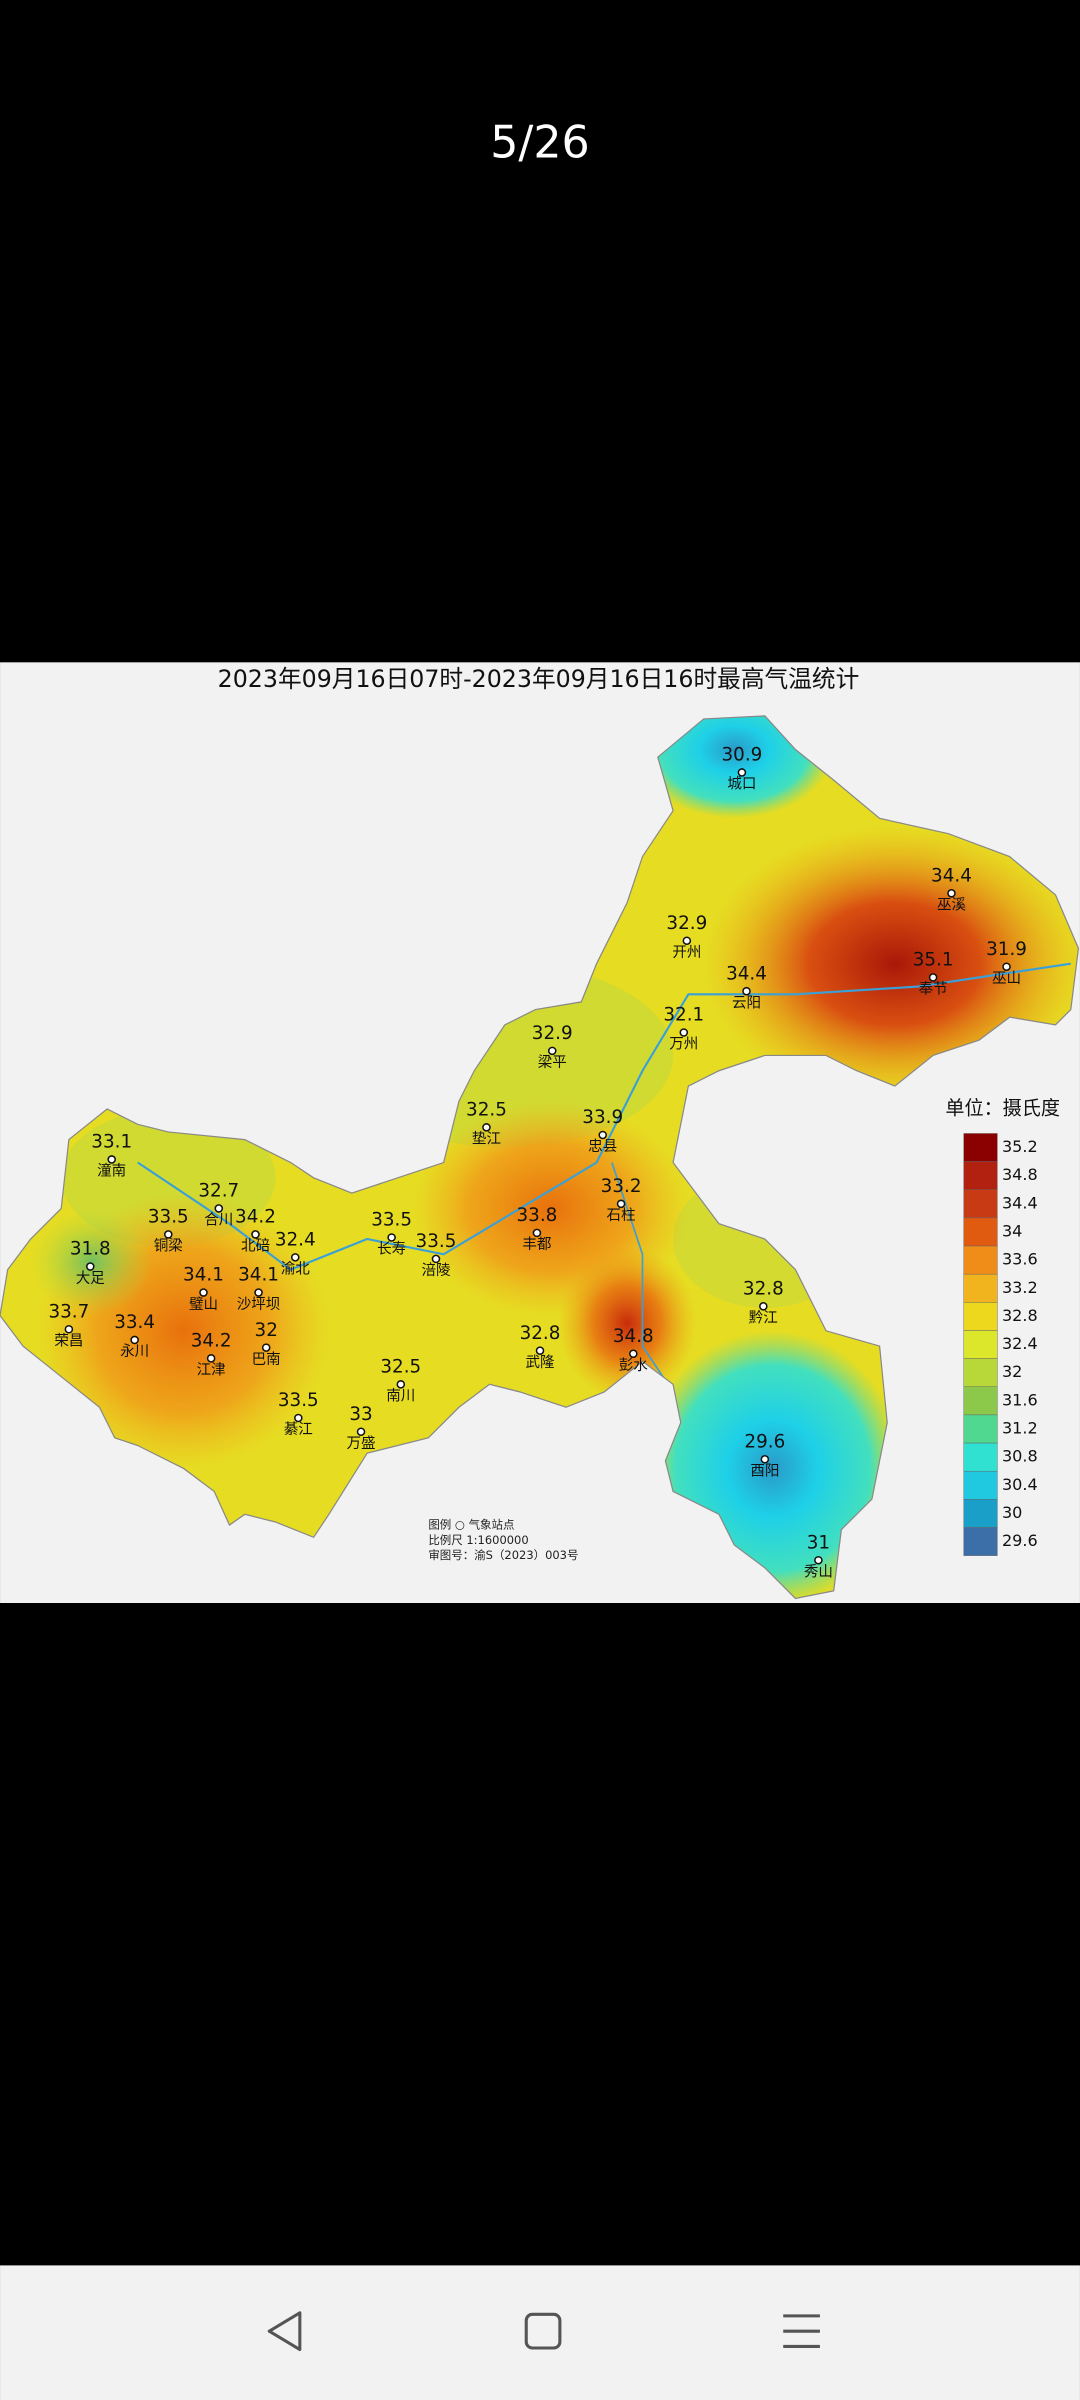 The height and width of the screenshot is (2400, 1080). I want to click on station-name: 丰都, so click(536, 1244).